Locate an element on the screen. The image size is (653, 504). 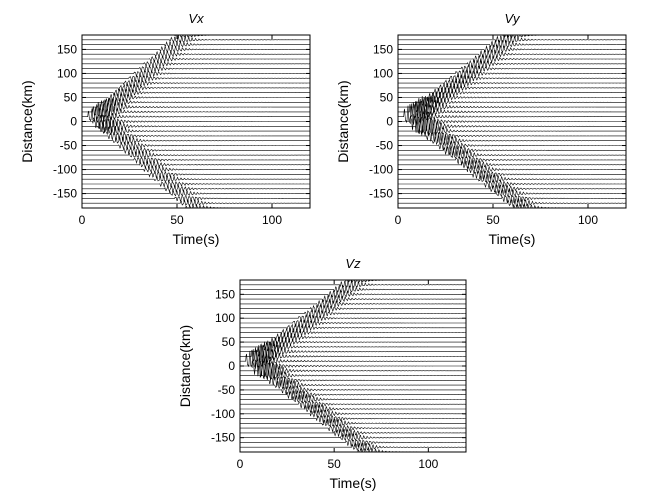
y-tick-label: 150 is located at coordinates (225, 294).